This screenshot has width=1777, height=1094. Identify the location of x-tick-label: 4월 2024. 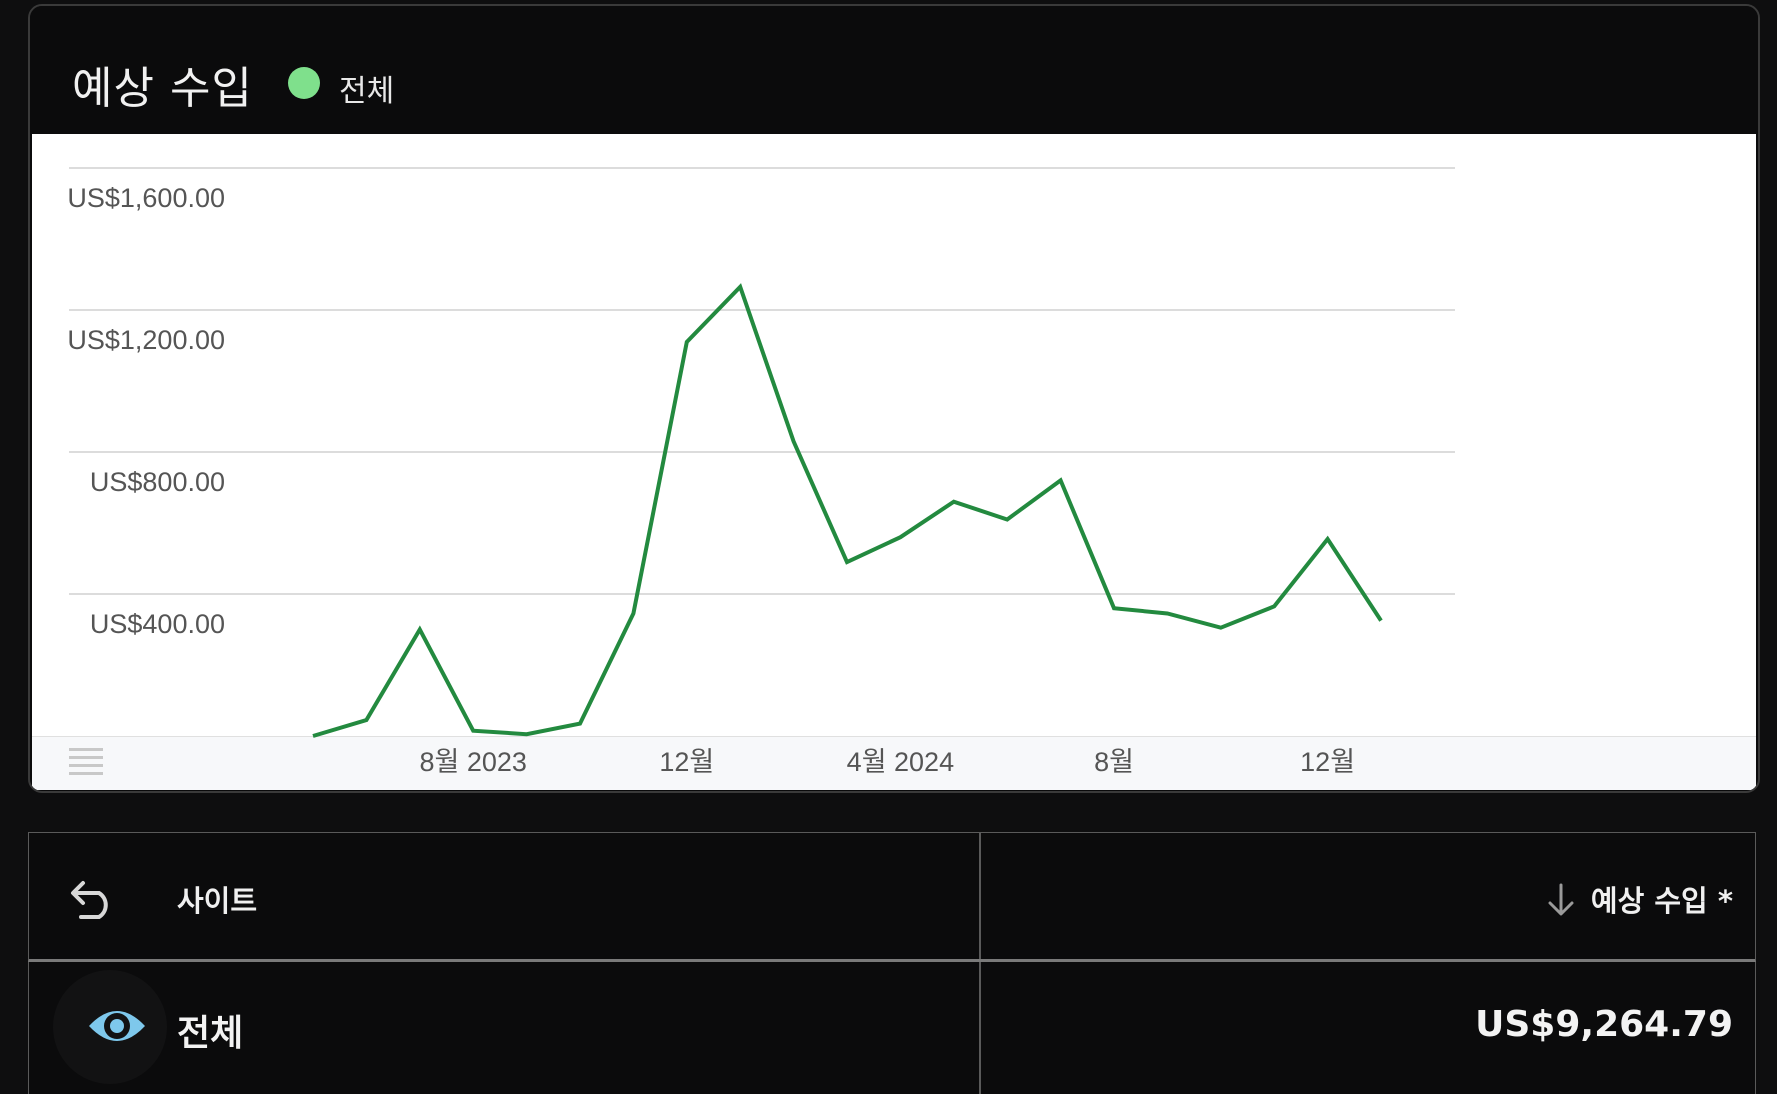
(900, 762).